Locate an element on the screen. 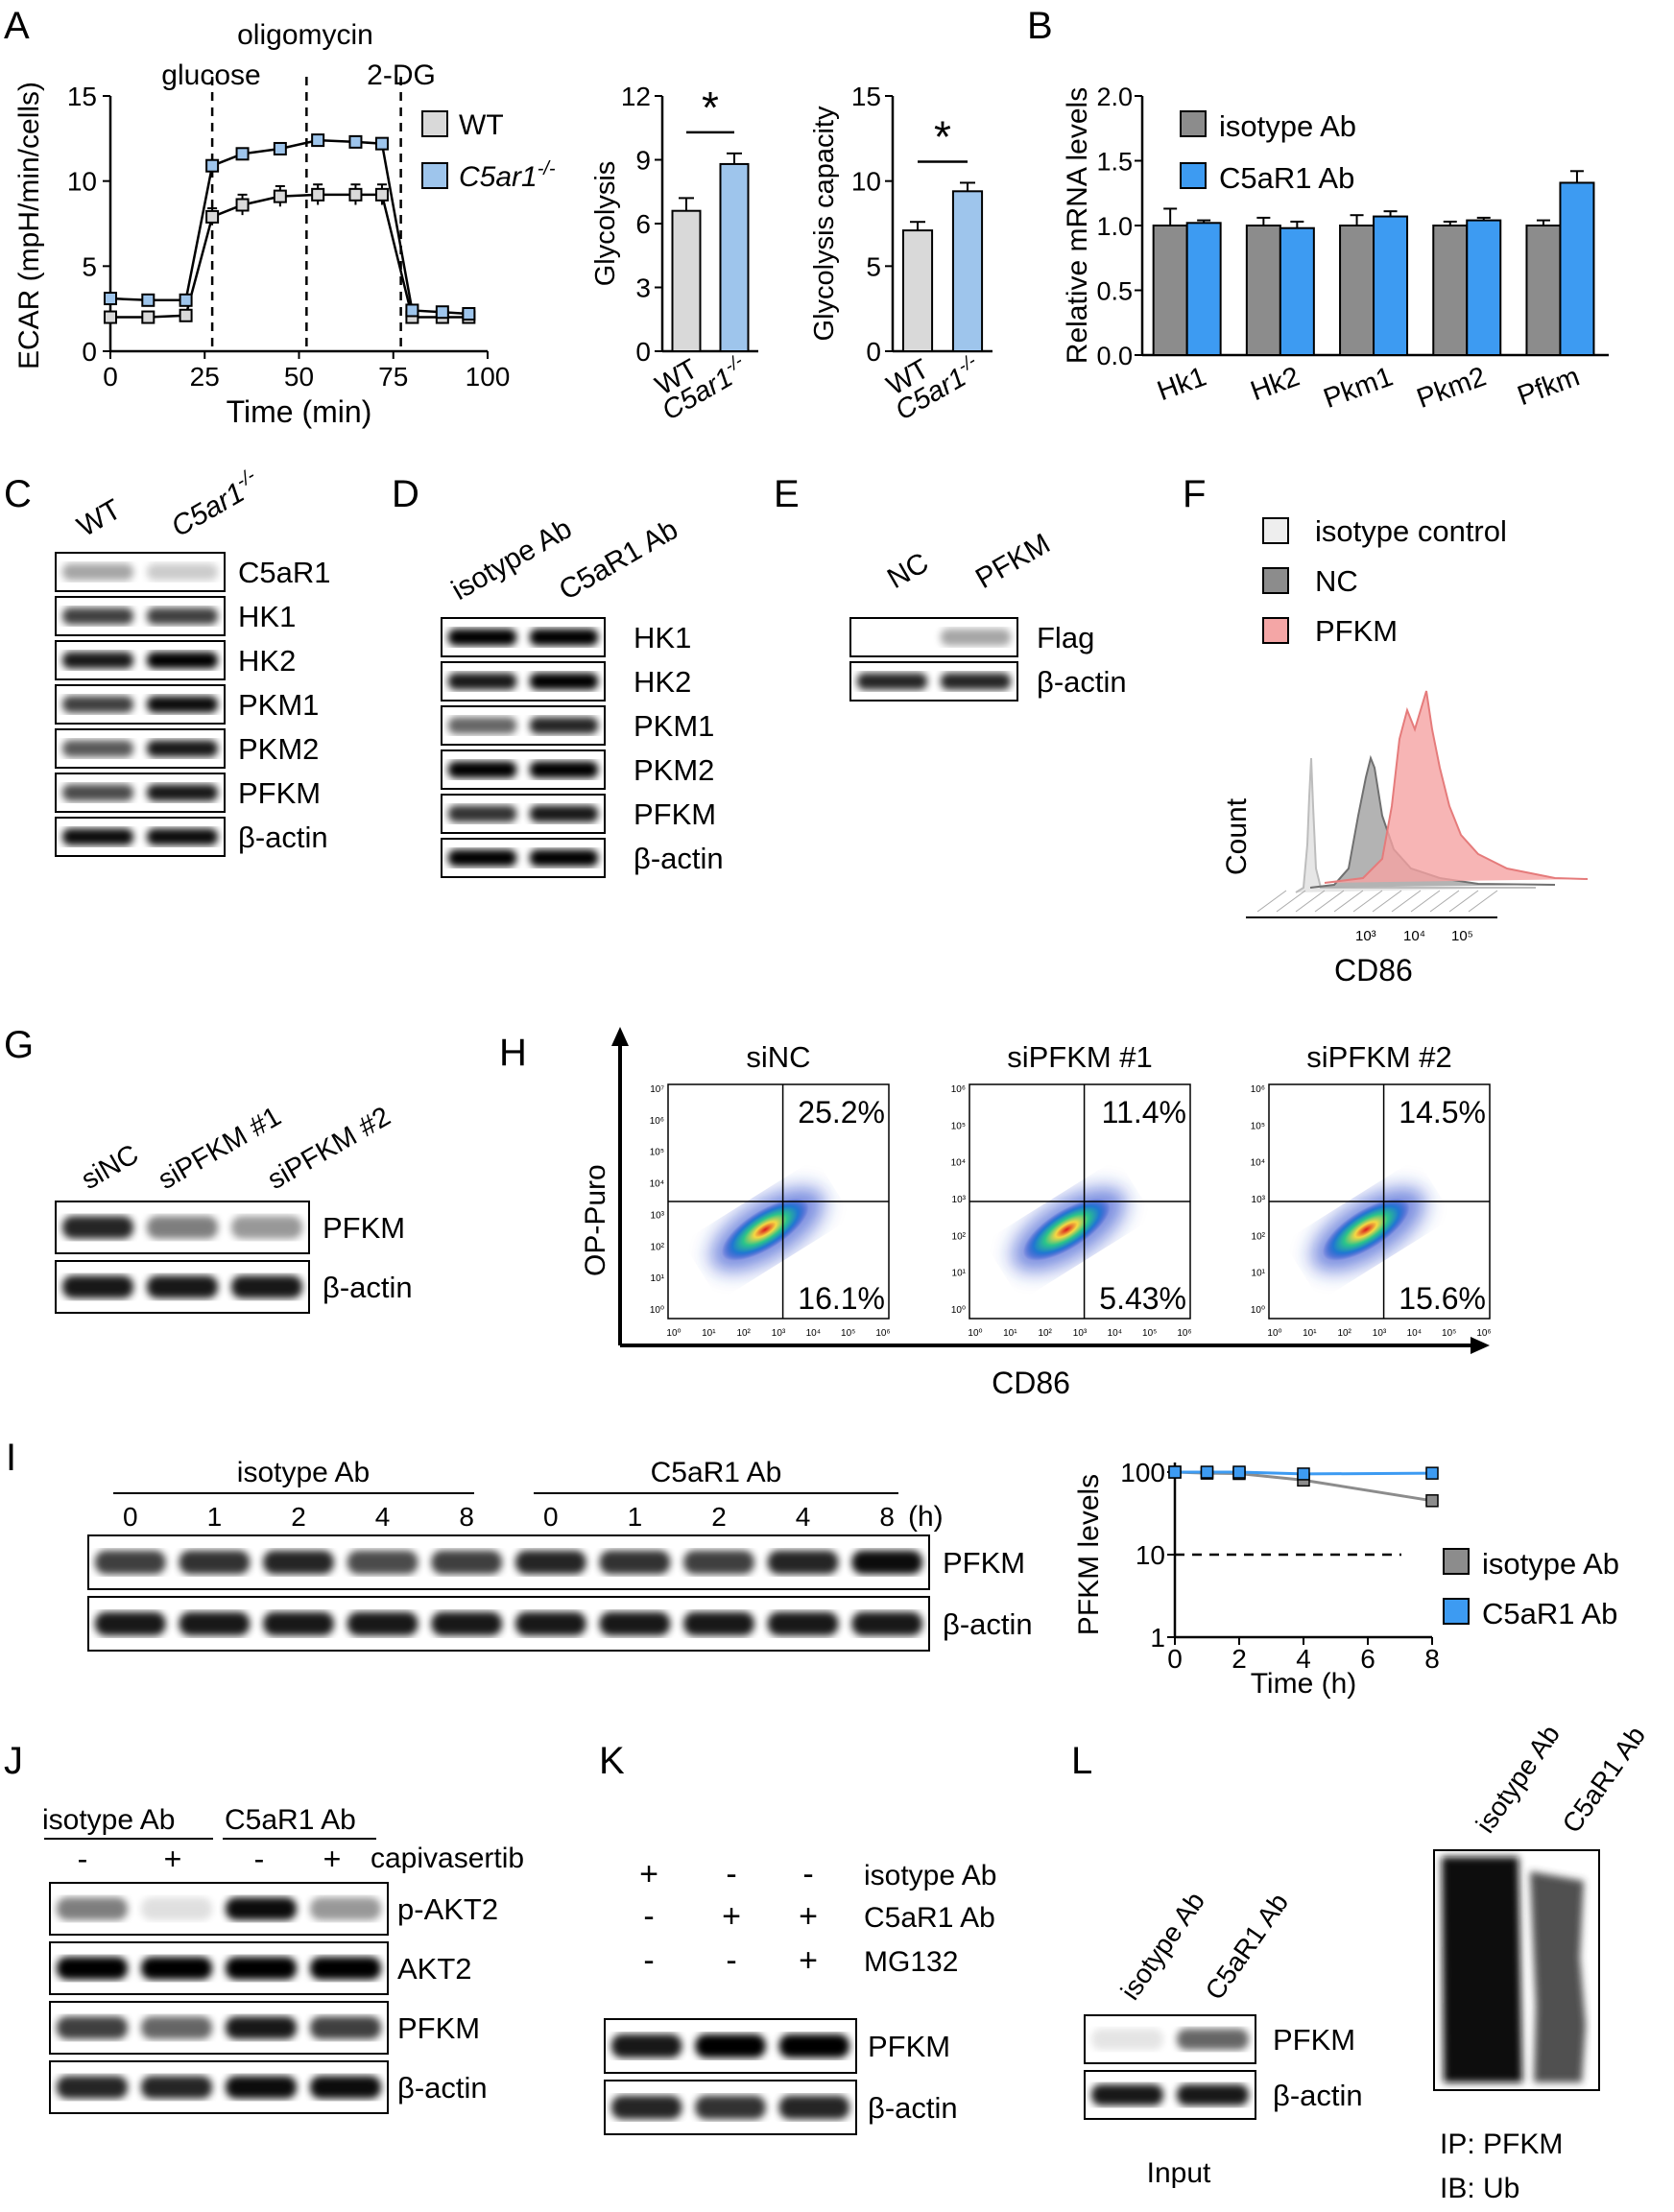 The width and height of the screenshot is (1674, 2212). x-tick-label: 10⁰ is located at coordinates (673, 1333).